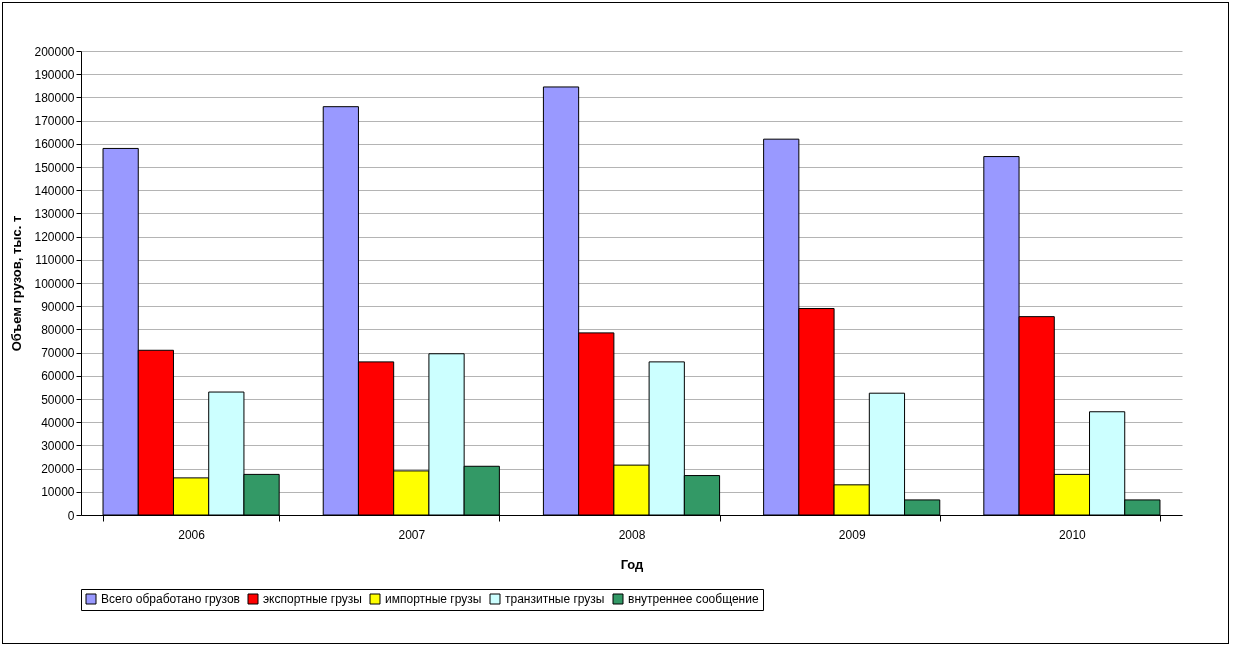 The image size is (1233, 648). Describe the element at coordinates (54, 97) in the screenshot. I see `y-tick-label: 180000` at that location.